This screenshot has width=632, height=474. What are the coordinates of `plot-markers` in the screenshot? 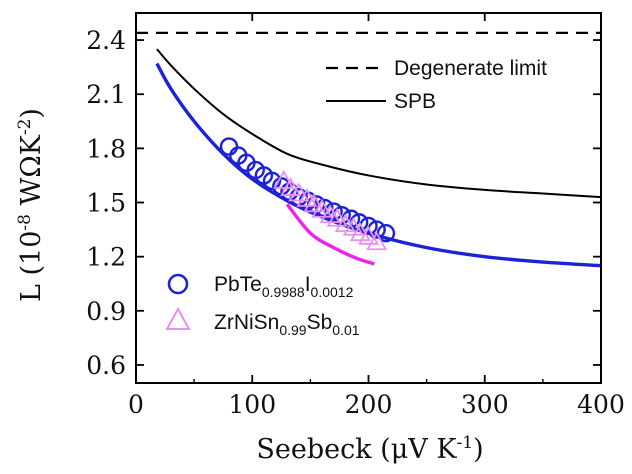 It's located at (307, 194).